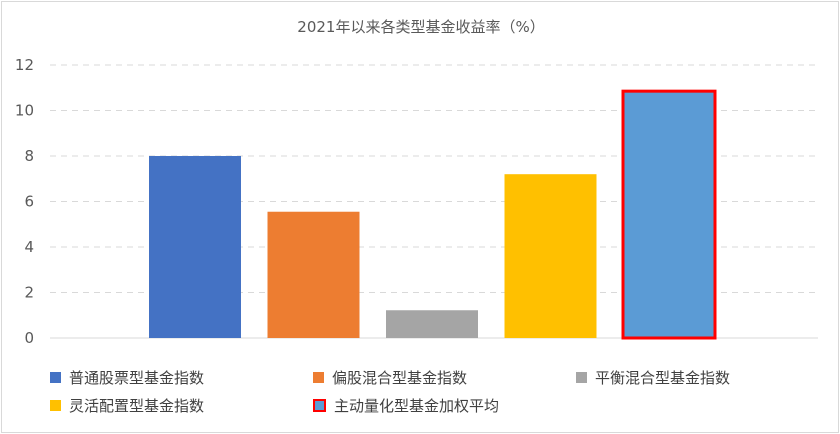 The image size is (840, 434). I want to click on bar-highlight-outline, so click(669, 214).